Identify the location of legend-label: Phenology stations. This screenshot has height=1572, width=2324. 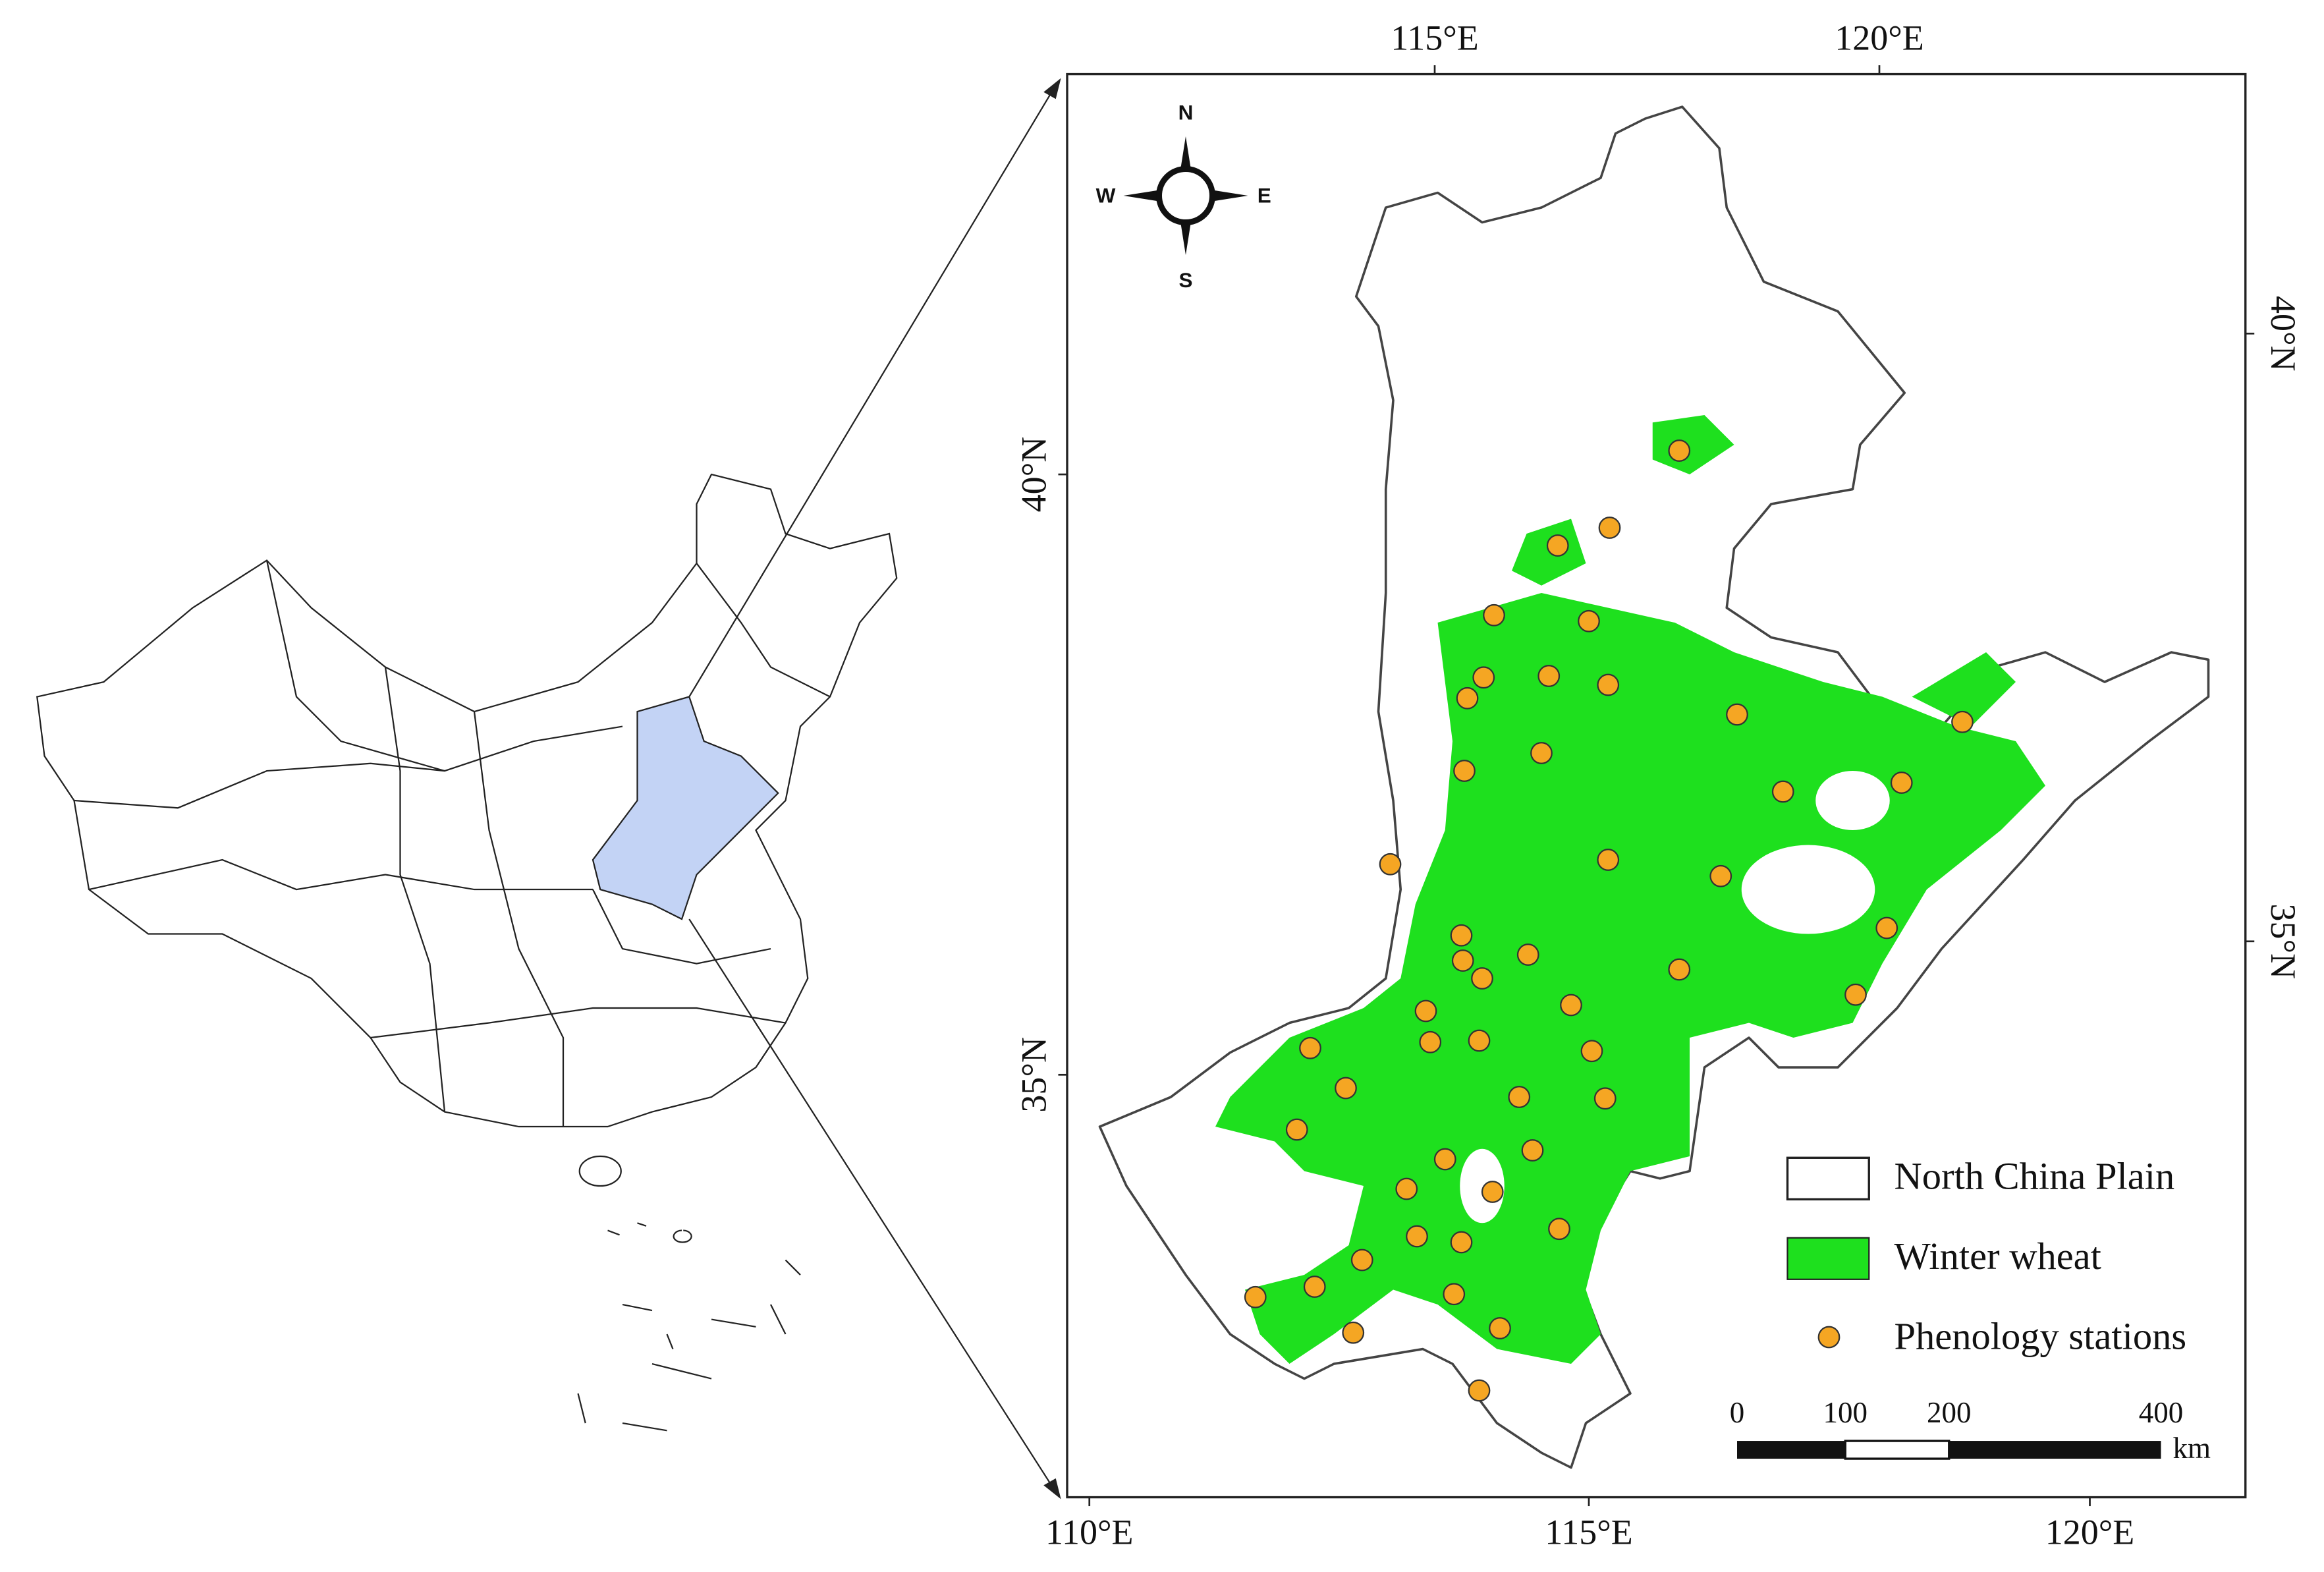
(2041, 1335).